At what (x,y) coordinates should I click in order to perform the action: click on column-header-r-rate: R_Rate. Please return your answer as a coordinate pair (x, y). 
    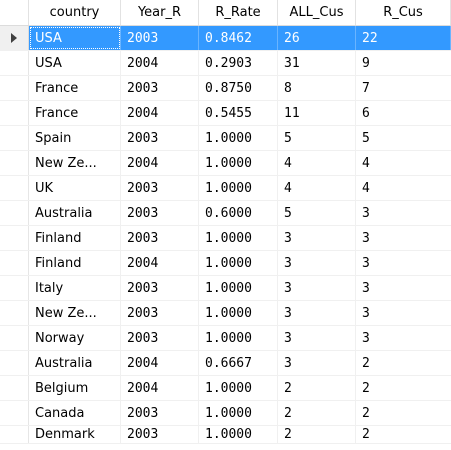
    Looking at the image, I should click on (238, 12).